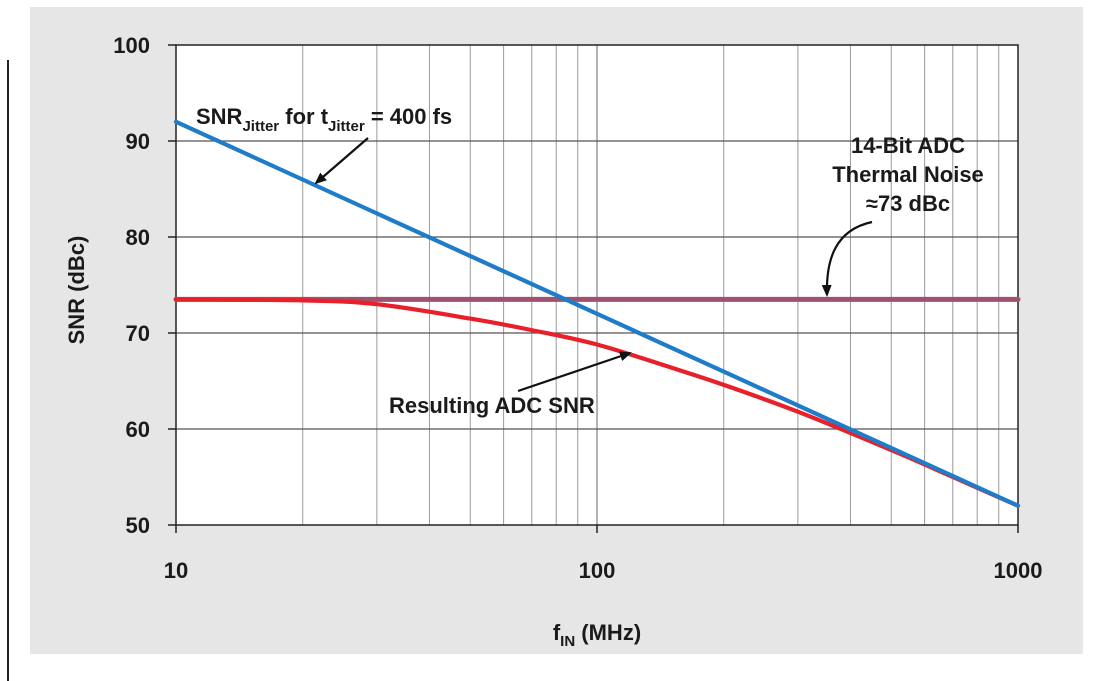 This screenshot has width=1104, height=681. Describe the element at coordinates (908, 174) in the screenshot. I see `thermal-annotation-line2: Thermal Noise` at that location.